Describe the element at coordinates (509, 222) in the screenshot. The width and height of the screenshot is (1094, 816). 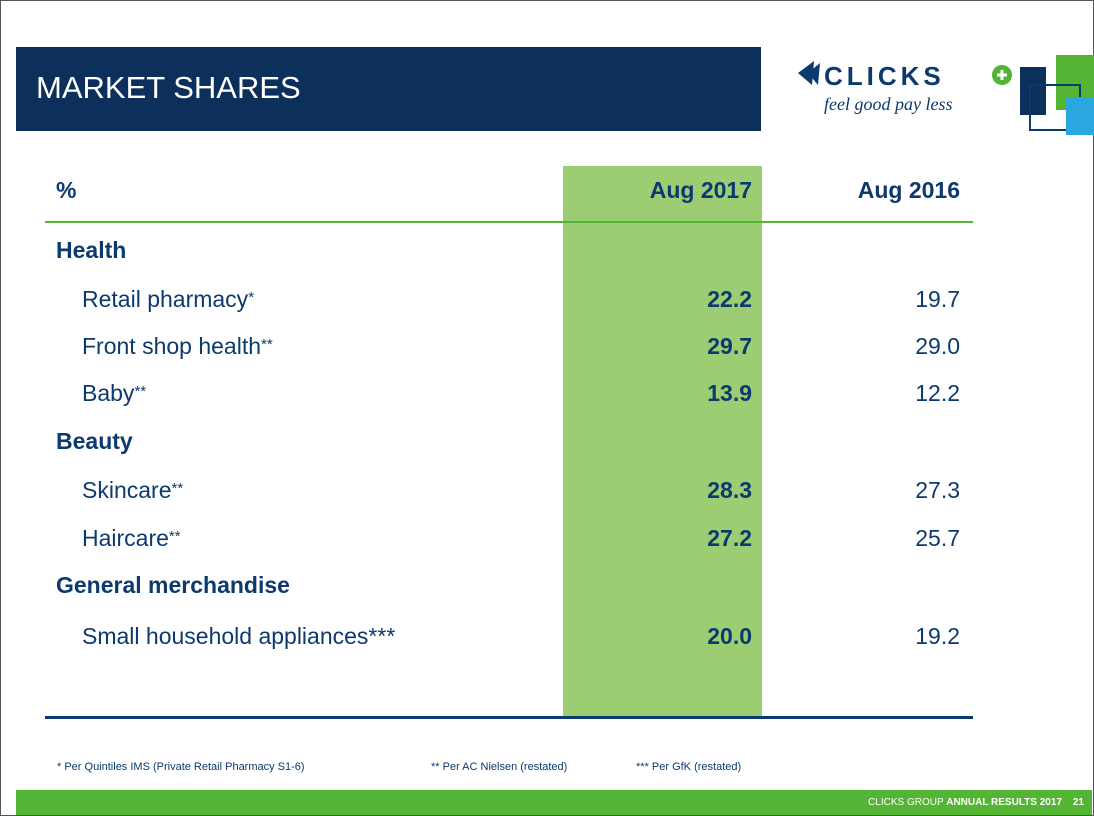
I see `header-rule` at that location.